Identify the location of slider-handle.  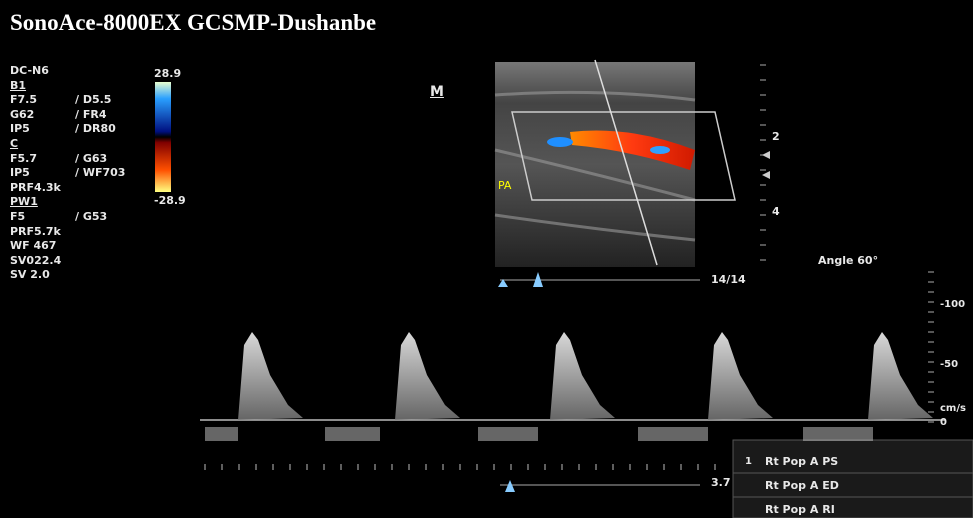
(510, 486).